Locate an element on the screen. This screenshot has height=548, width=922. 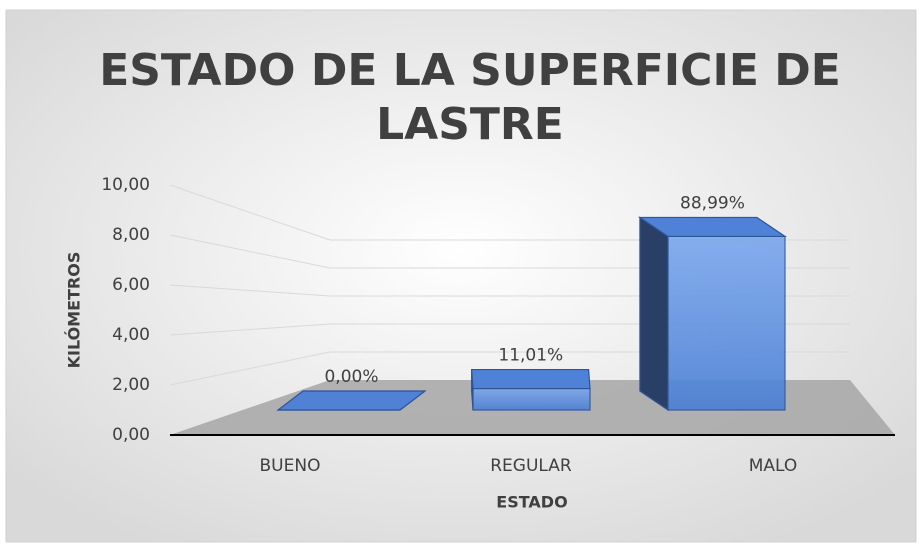
x-tick-label: MALO is located at coordinates (773, 466).